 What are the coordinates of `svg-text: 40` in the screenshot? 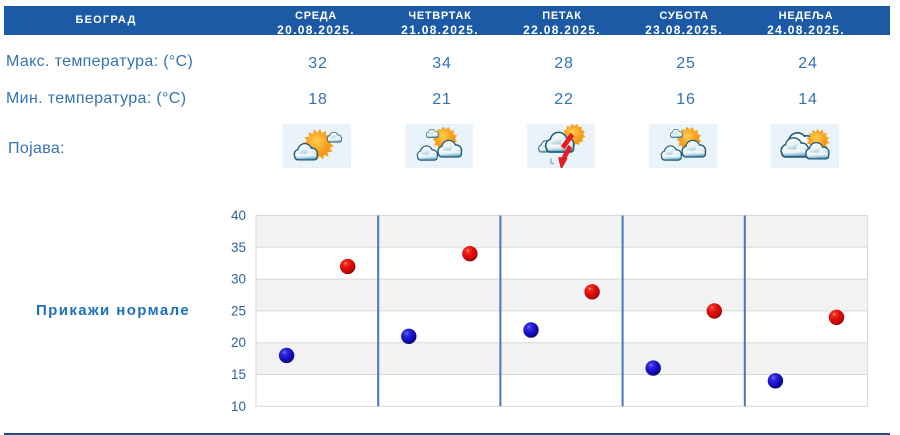 It's located at (238, 215).